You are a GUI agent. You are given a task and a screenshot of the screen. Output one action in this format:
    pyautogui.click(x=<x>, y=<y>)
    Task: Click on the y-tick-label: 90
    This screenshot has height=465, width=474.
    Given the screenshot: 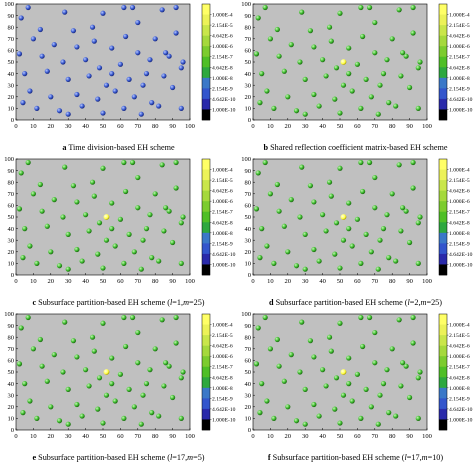 What is the action you would take?
    pyautogui.click(x=248, y=16)
    